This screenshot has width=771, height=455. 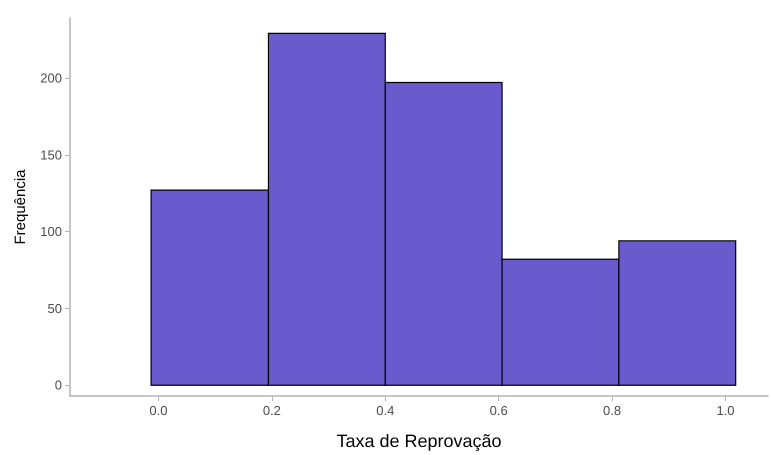 What do you see at coordinates (499, 410) in the screenshot?
I see `x-tick-label: 0.6` at bounding box center [499, 410].